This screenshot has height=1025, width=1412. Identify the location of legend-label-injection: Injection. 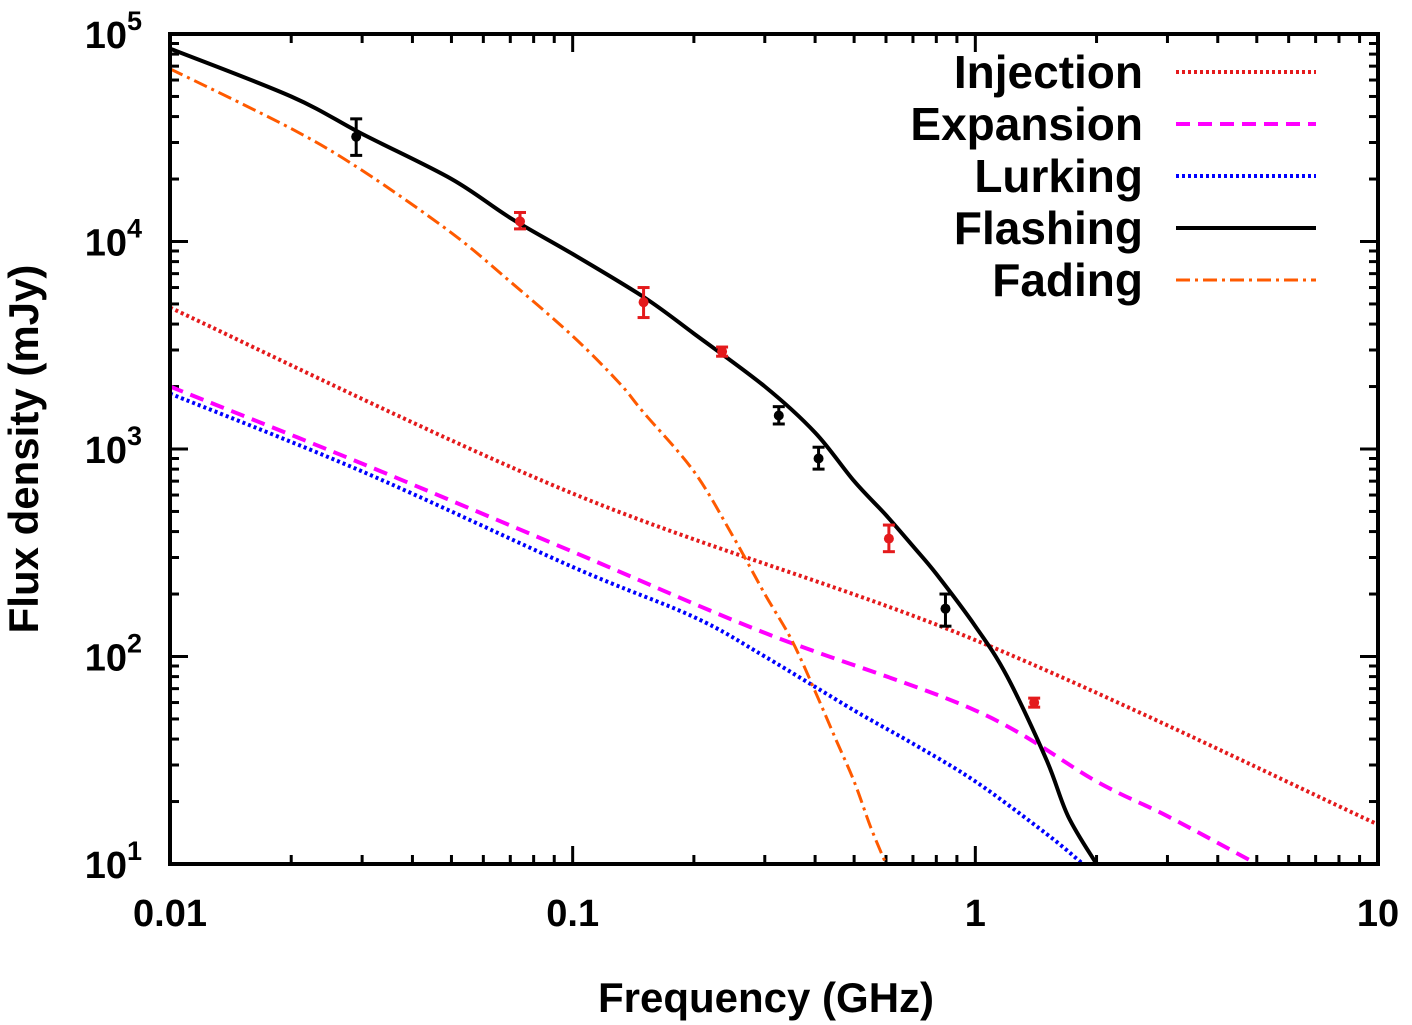
(1048, 72).